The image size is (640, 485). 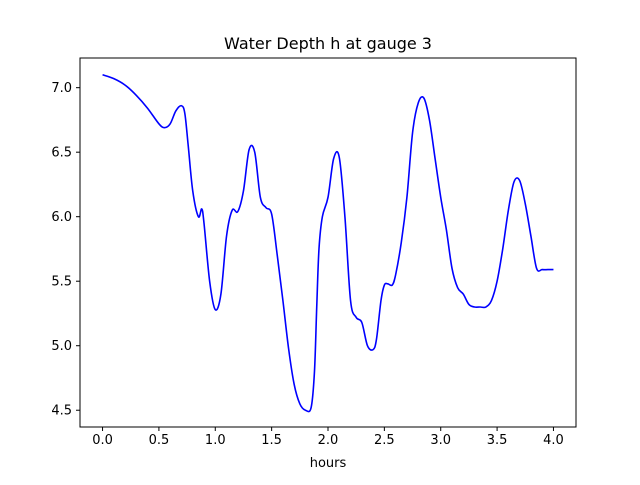 I want to click on y-tick-label: 4.5, so click(x=61, y=411).